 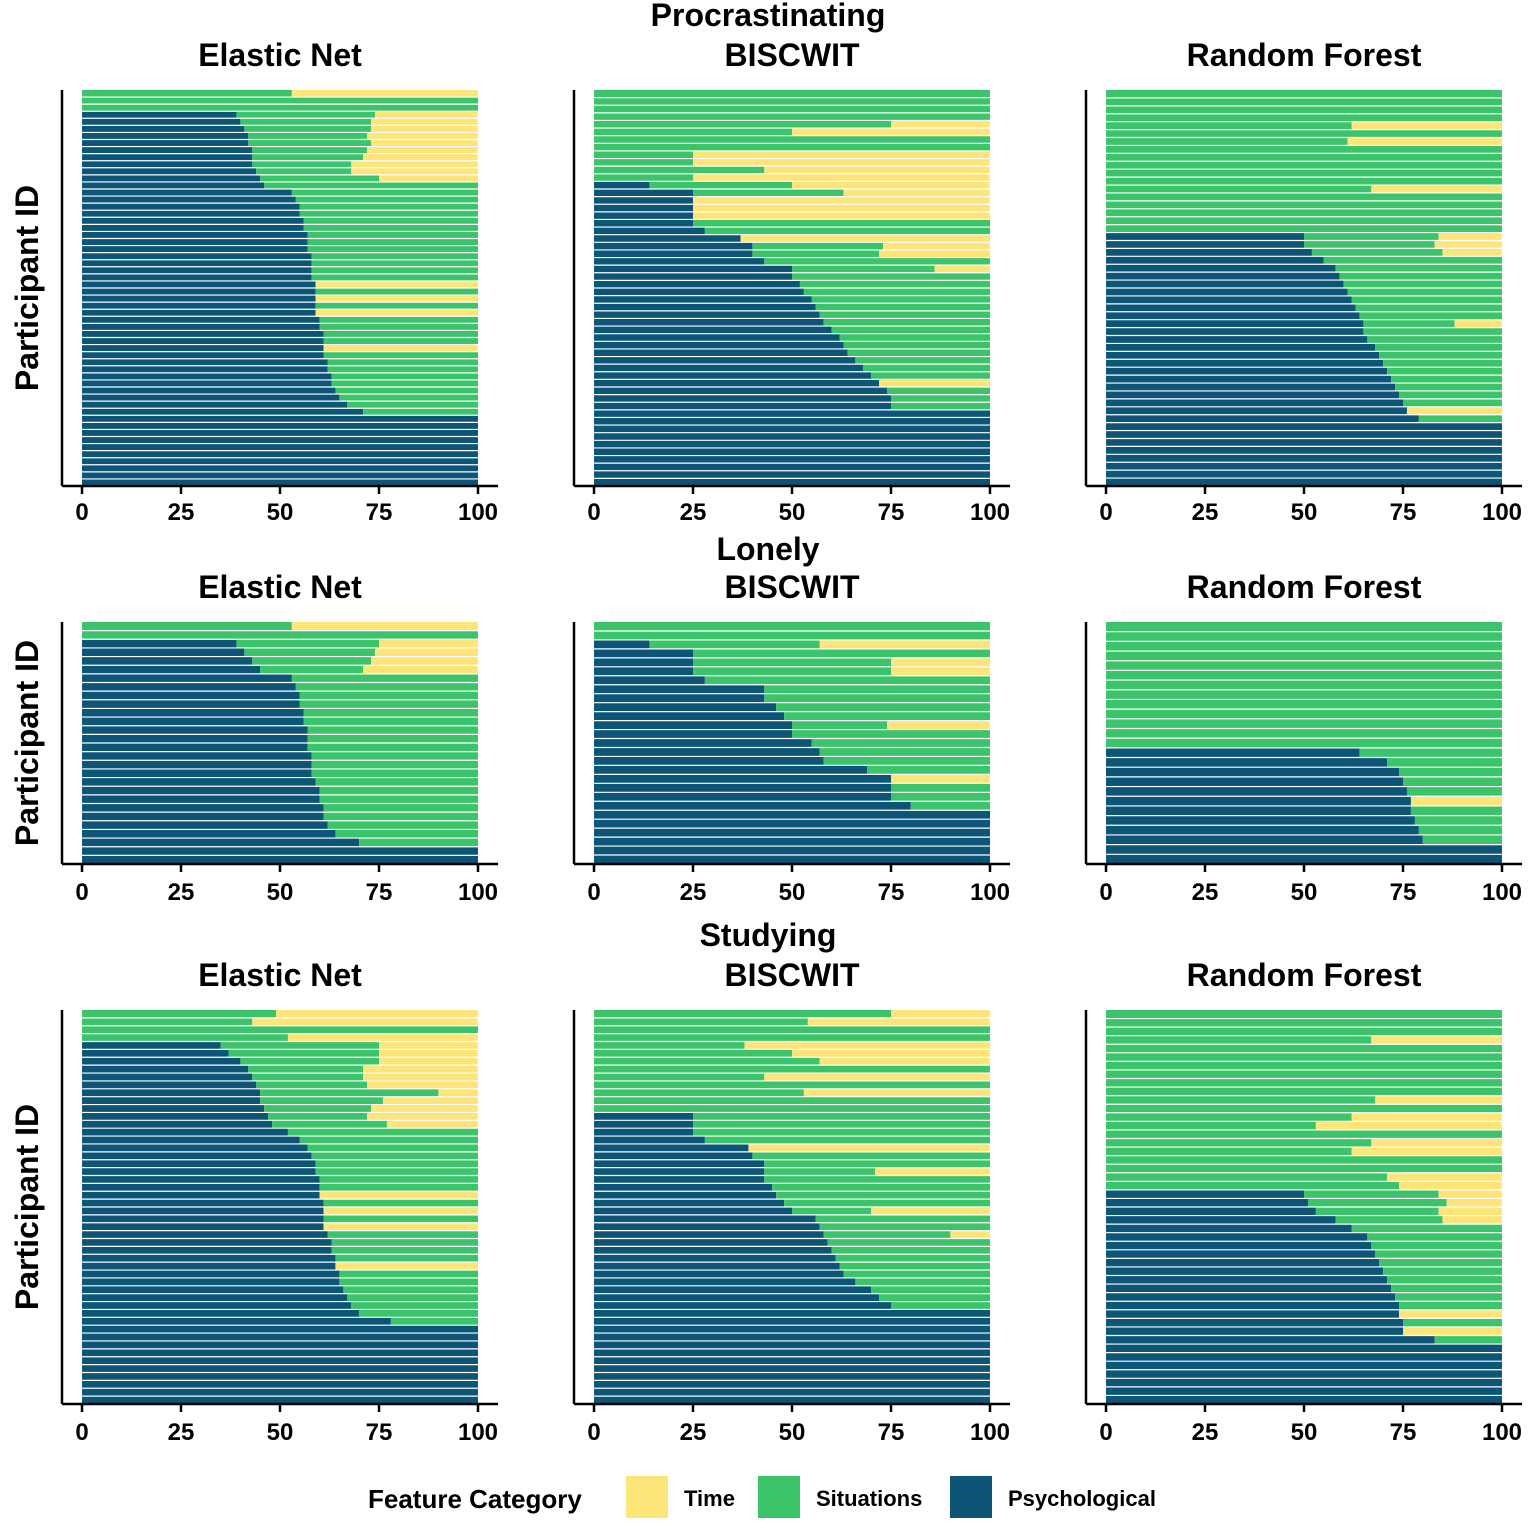 What do you see at coordinates (475, 1499) in the screenshot?
I see `legend-title: Feature Category` at bounding box center [475, 1499].